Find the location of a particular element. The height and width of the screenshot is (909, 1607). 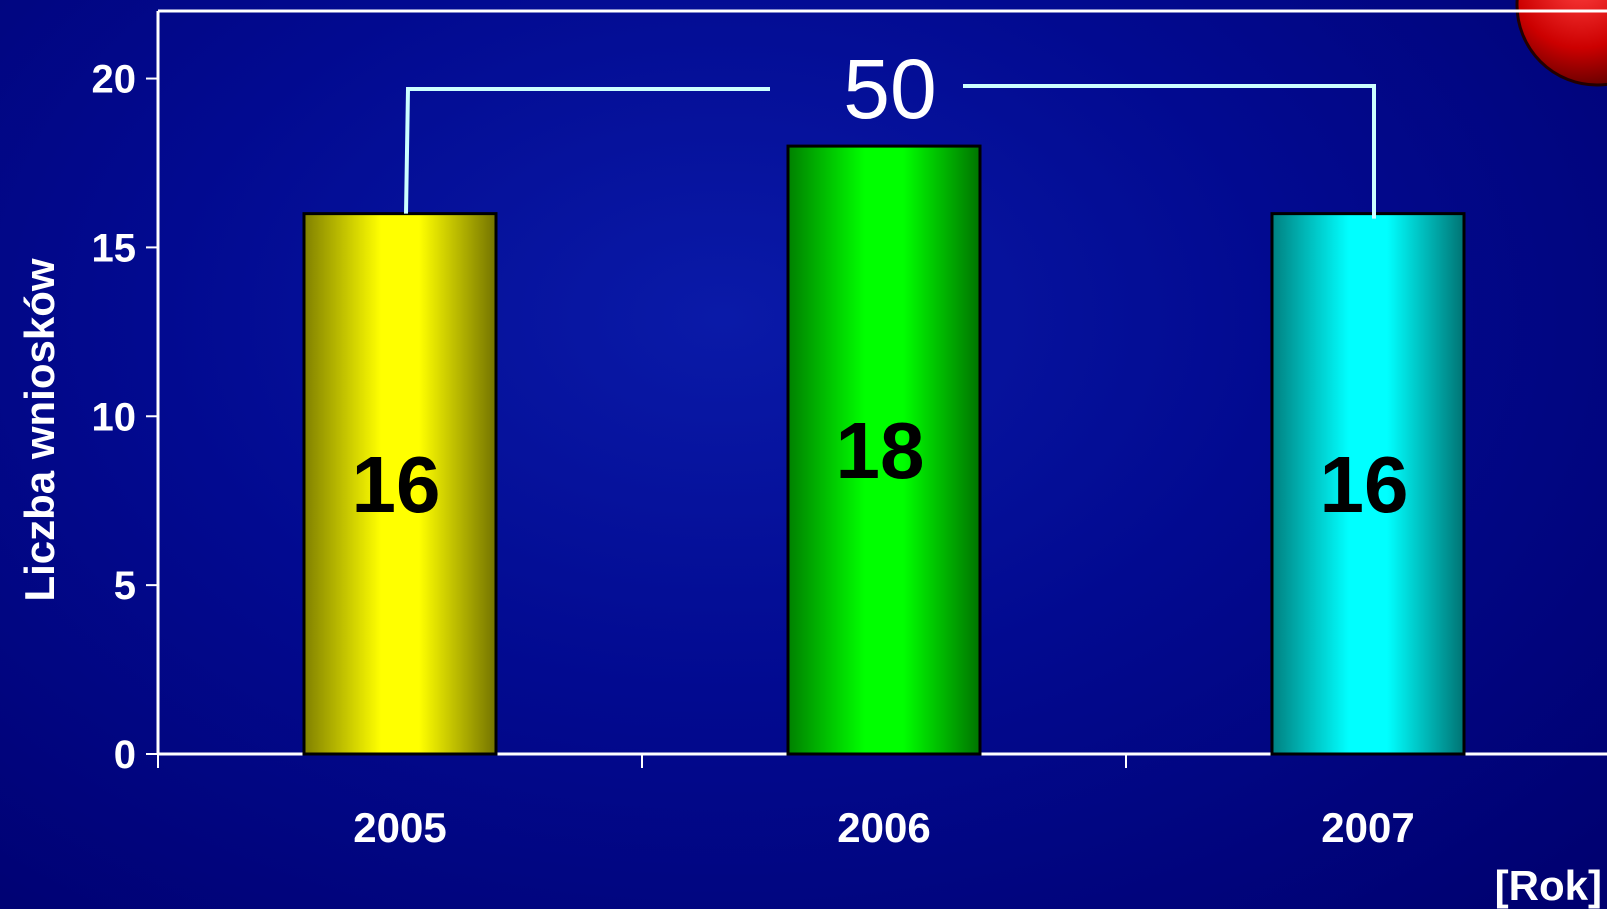

bracket-right is located at coordinates (1169, 151).